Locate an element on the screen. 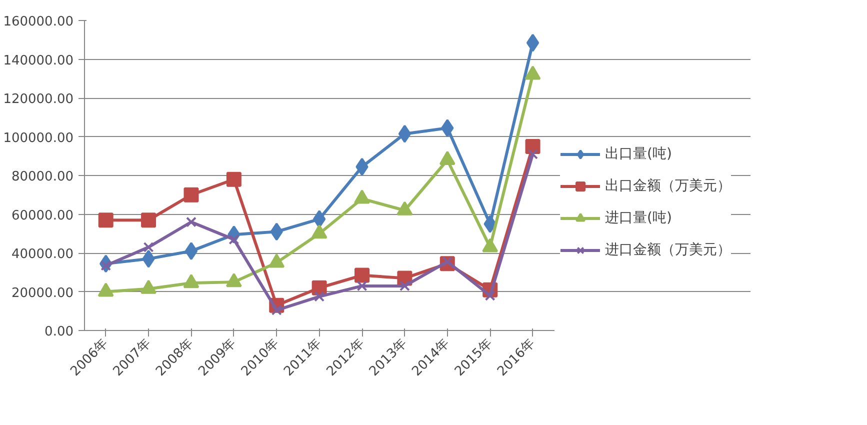 This screenshot has height=425, width=867. y-tick-label: 140000.00 is located at coordinates (38, 60).